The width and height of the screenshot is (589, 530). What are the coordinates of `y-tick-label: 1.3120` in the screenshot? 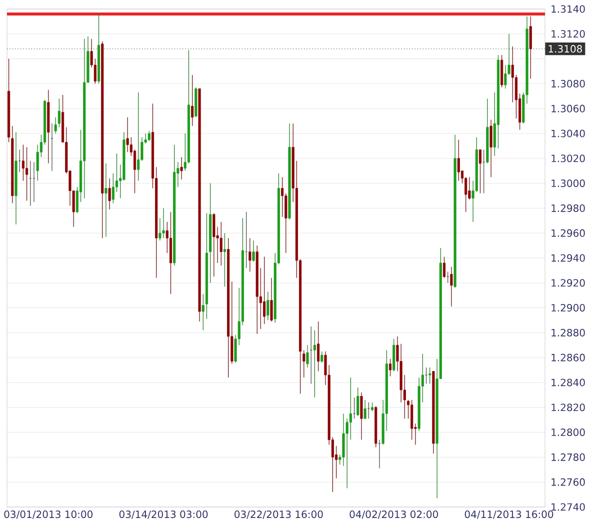 It's located at (568, 34).